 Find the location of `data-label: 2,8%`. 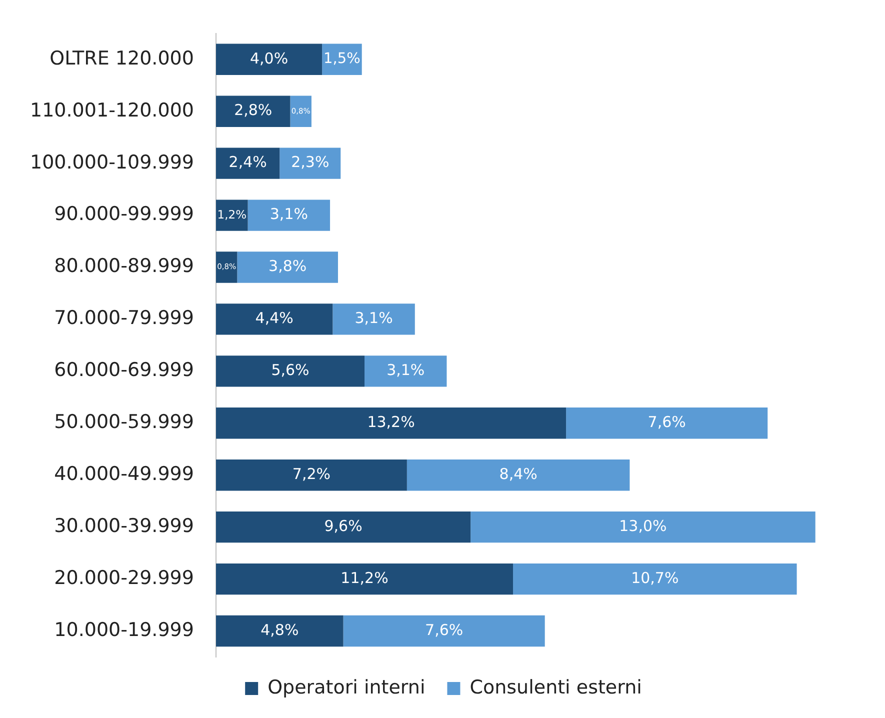

data-label: 2,8% is located at coordinates (253, 110).